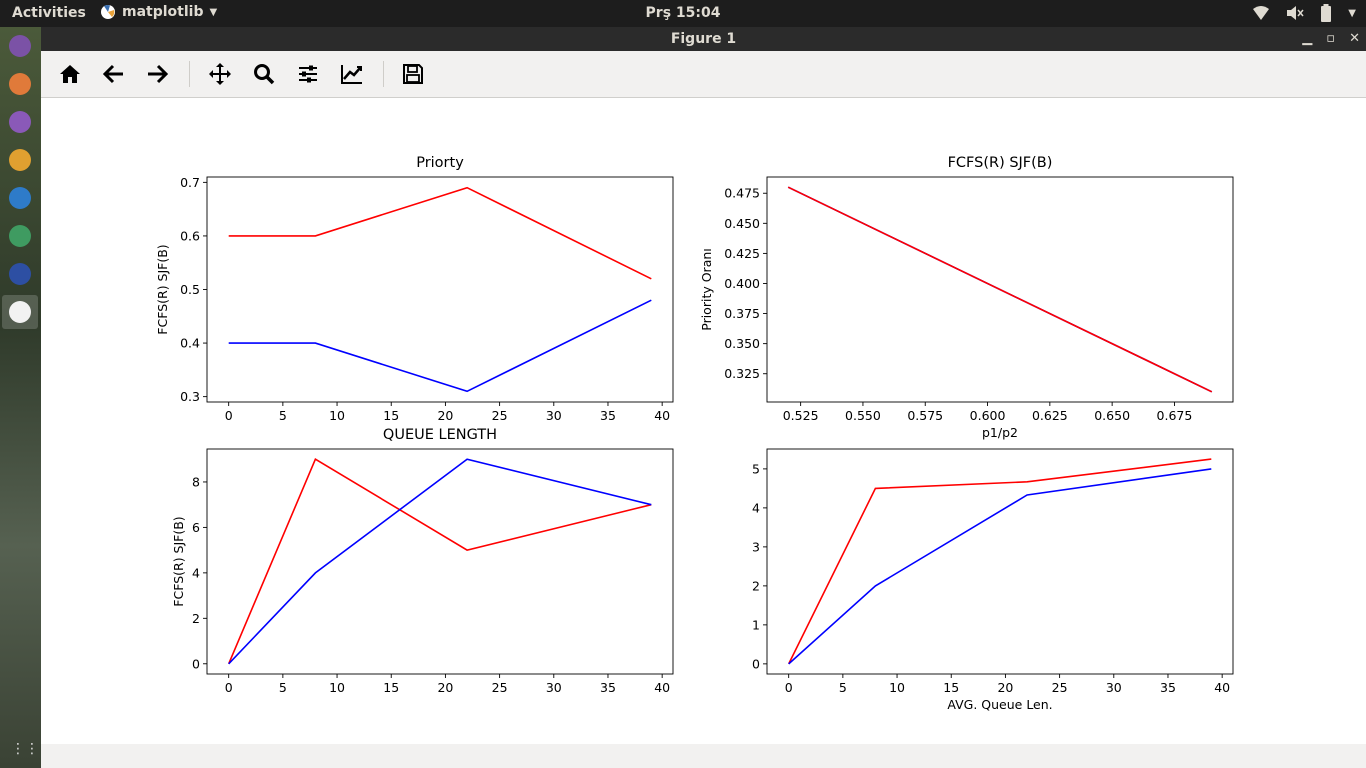  Describe the element at coordinates (162, 289) in the screenshot. I see `y-axis-label: FCFS(R) SJF(B)` at that location.